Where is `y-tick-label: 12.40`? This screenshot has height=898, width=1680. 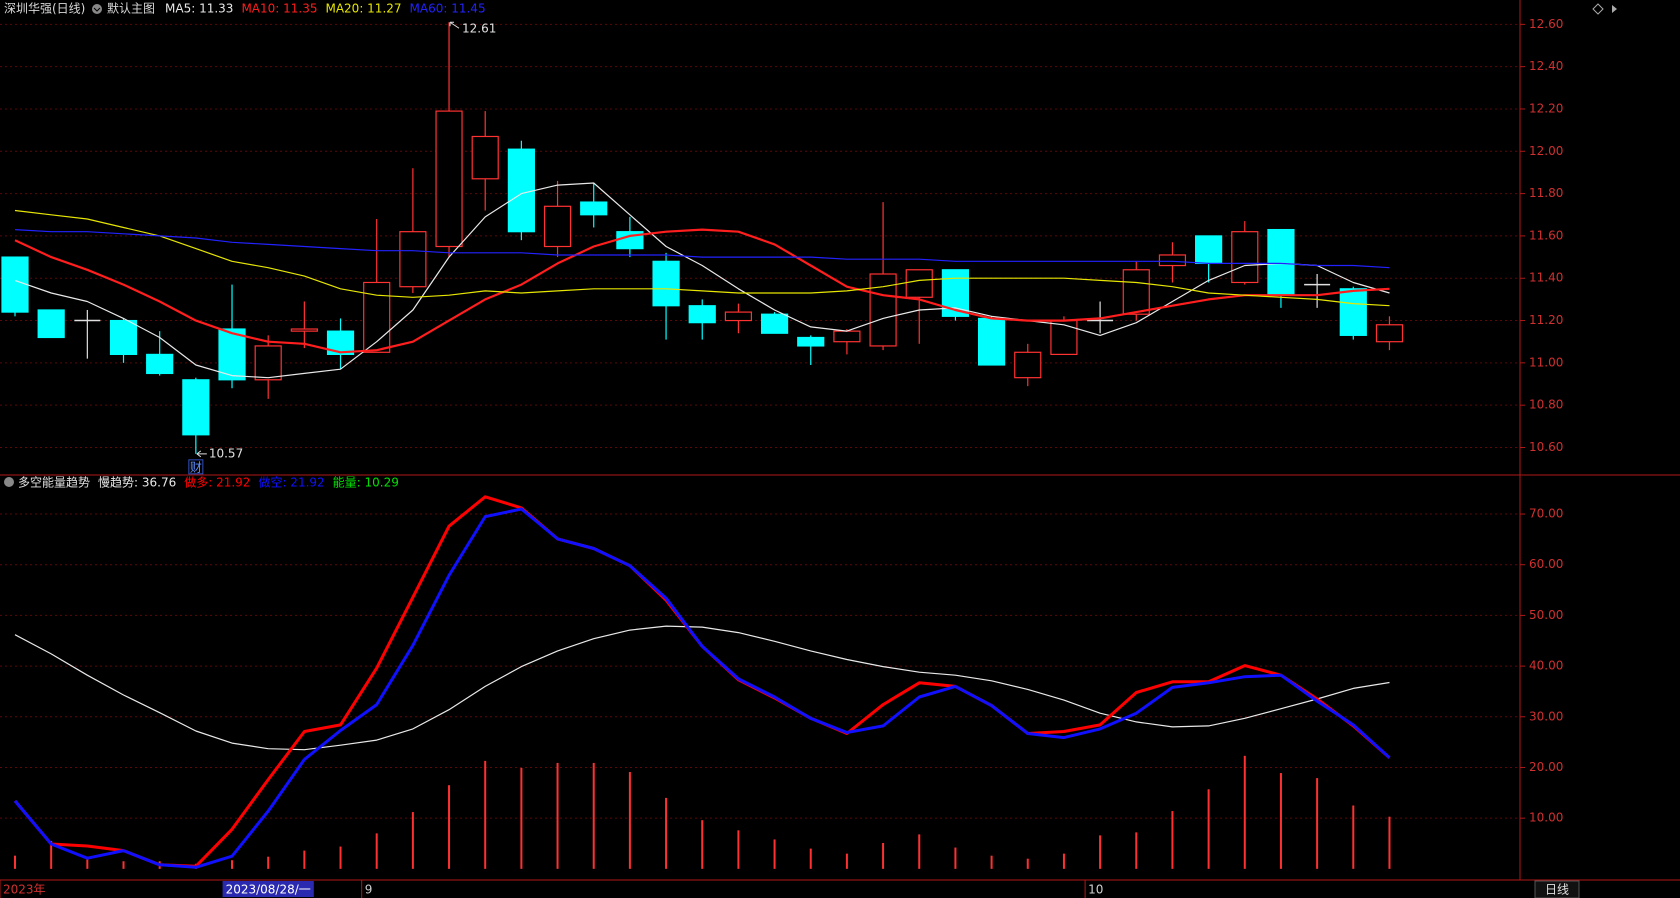
y-tick-label: 12.40 is located at coordinates (1546, 66).